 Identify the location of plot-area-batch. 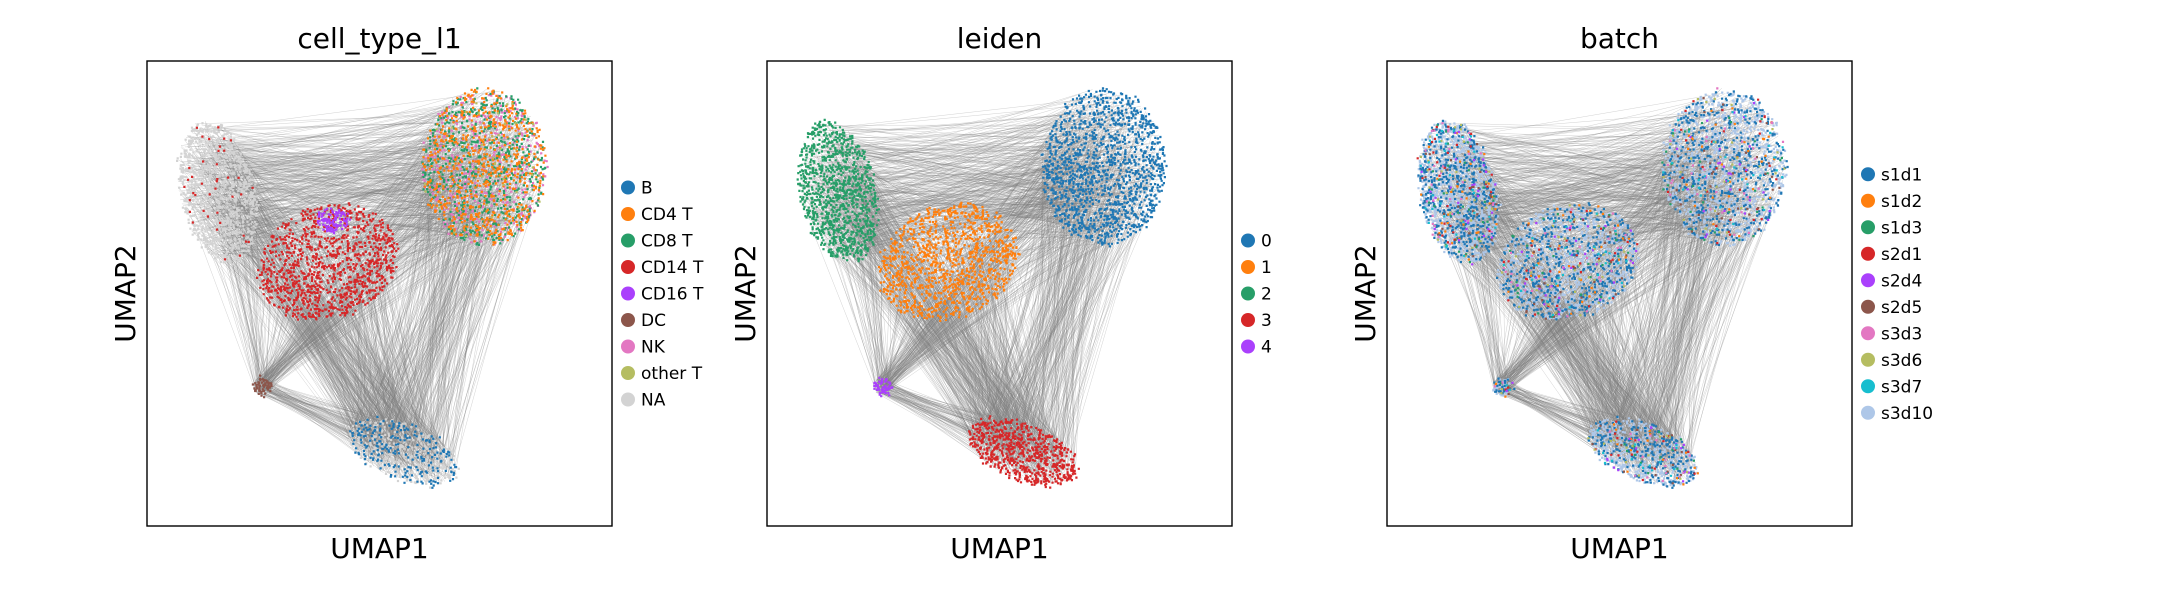
(1602, 288).